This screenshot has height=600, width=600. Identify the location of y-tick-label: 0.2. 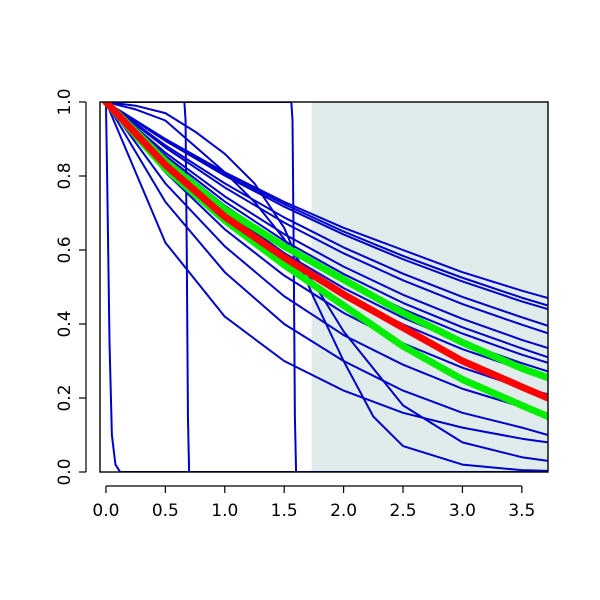
(65, 397).